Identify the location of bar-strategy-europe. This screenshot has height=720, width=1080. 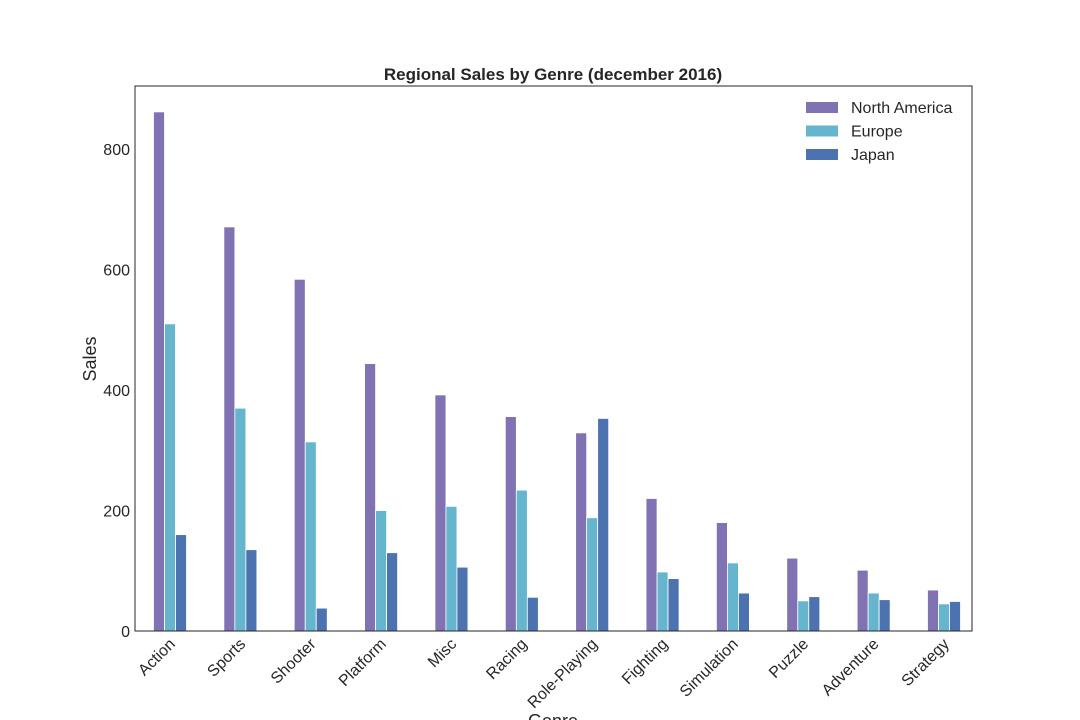
(944, 617).